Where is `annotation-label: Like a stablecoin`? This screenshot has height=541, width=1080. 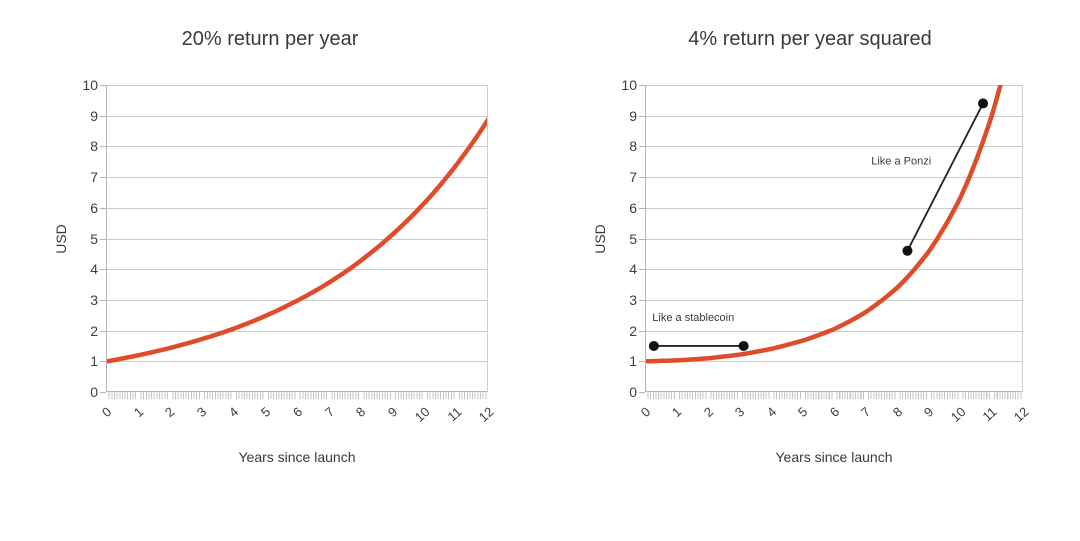 annotation-label: Like a stablecoin is located at coordinates (693, 318).